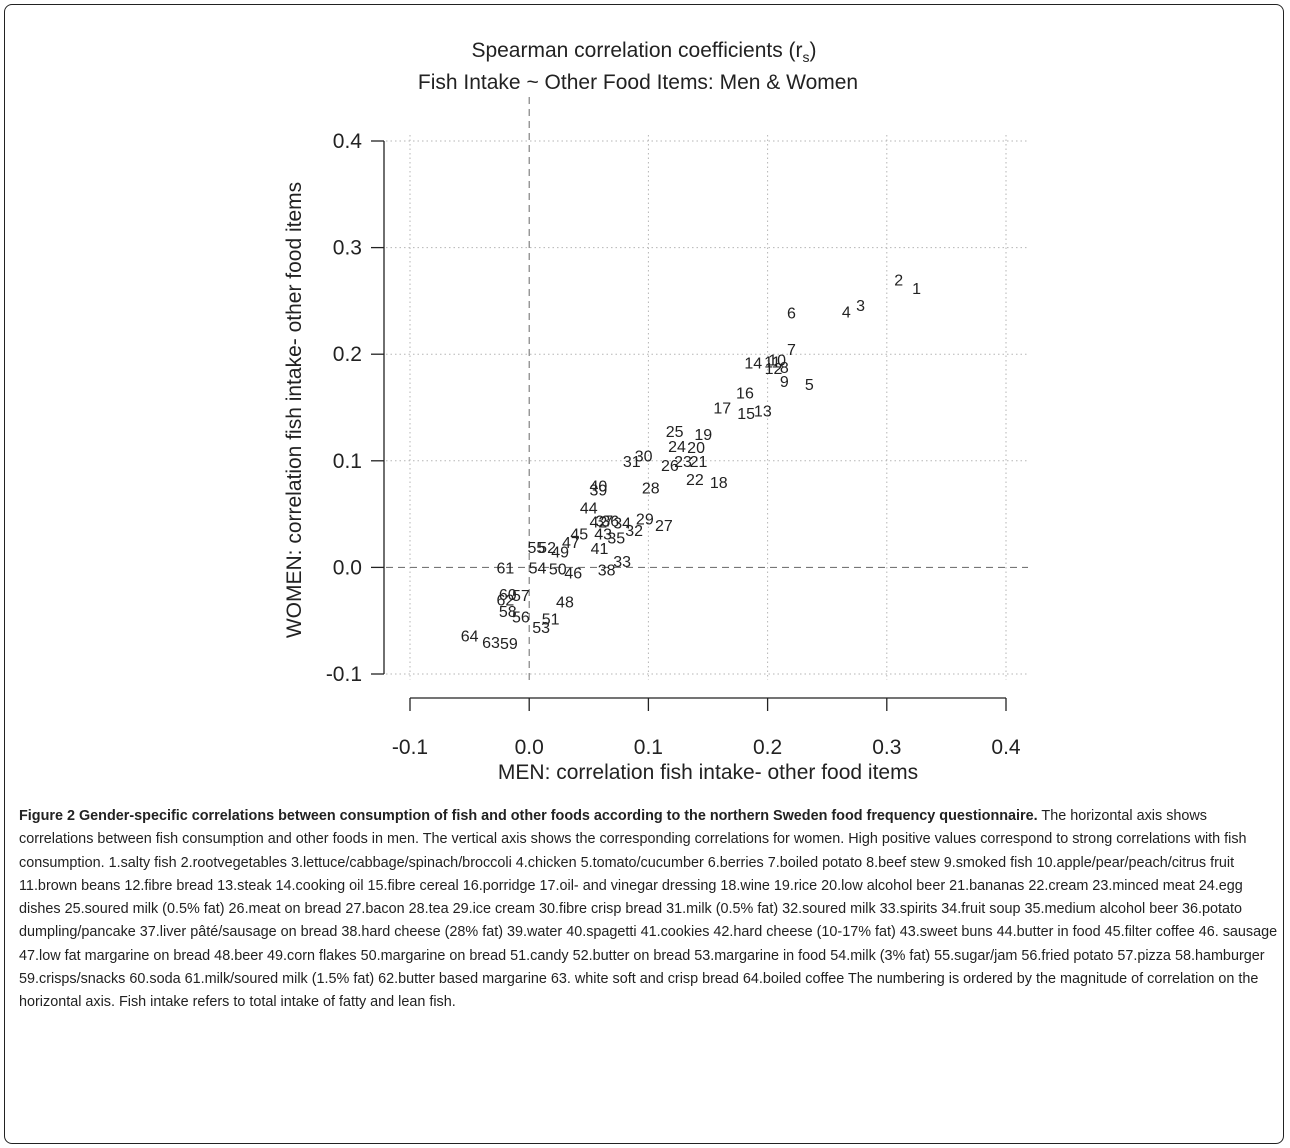  What do you see at coordinates (703, 435) in the screenshot?
I see `point-label: 19` at bounding box center [703, 435].